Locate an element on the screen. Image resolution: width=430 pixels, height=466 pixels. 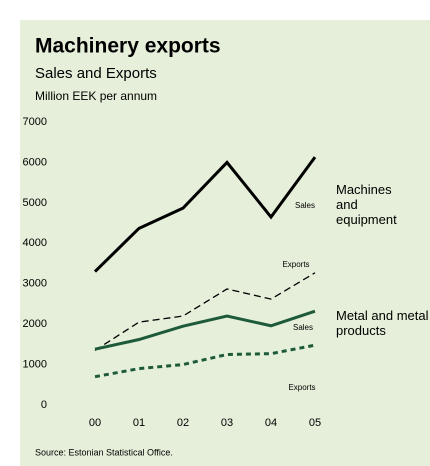
annotation: Machines and equipment is located at coordinates (366, 204).